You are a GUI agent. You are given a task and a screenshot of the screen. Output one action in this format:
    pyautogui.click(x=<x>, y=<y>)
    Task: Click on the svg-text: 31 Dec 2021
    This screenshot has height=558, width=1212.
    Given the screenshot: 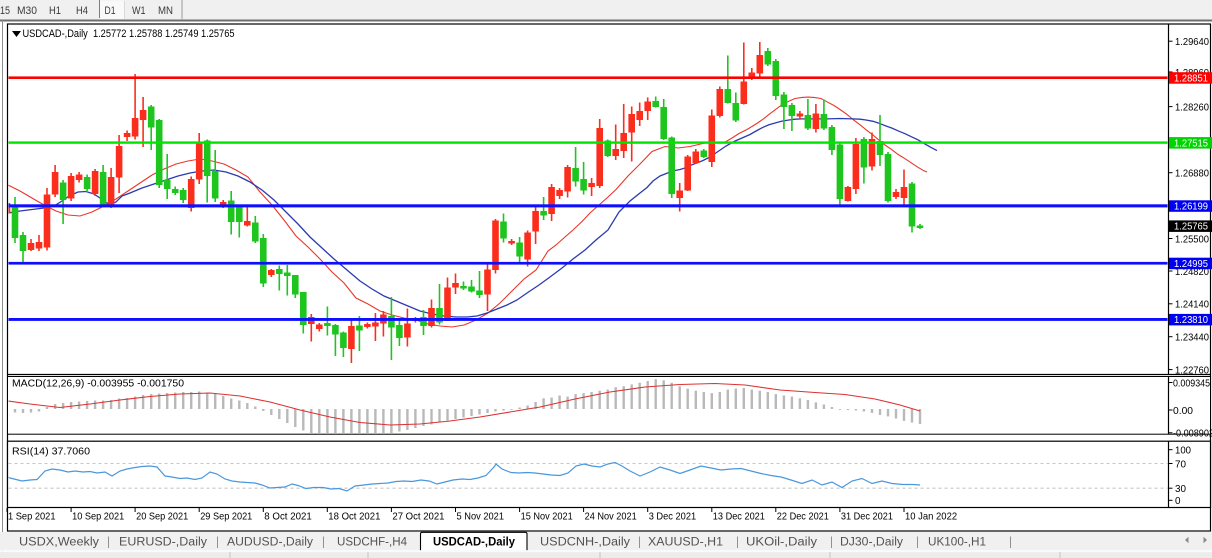 What is the action you would take?
    pyautogui.click(x=867, y=517)
    